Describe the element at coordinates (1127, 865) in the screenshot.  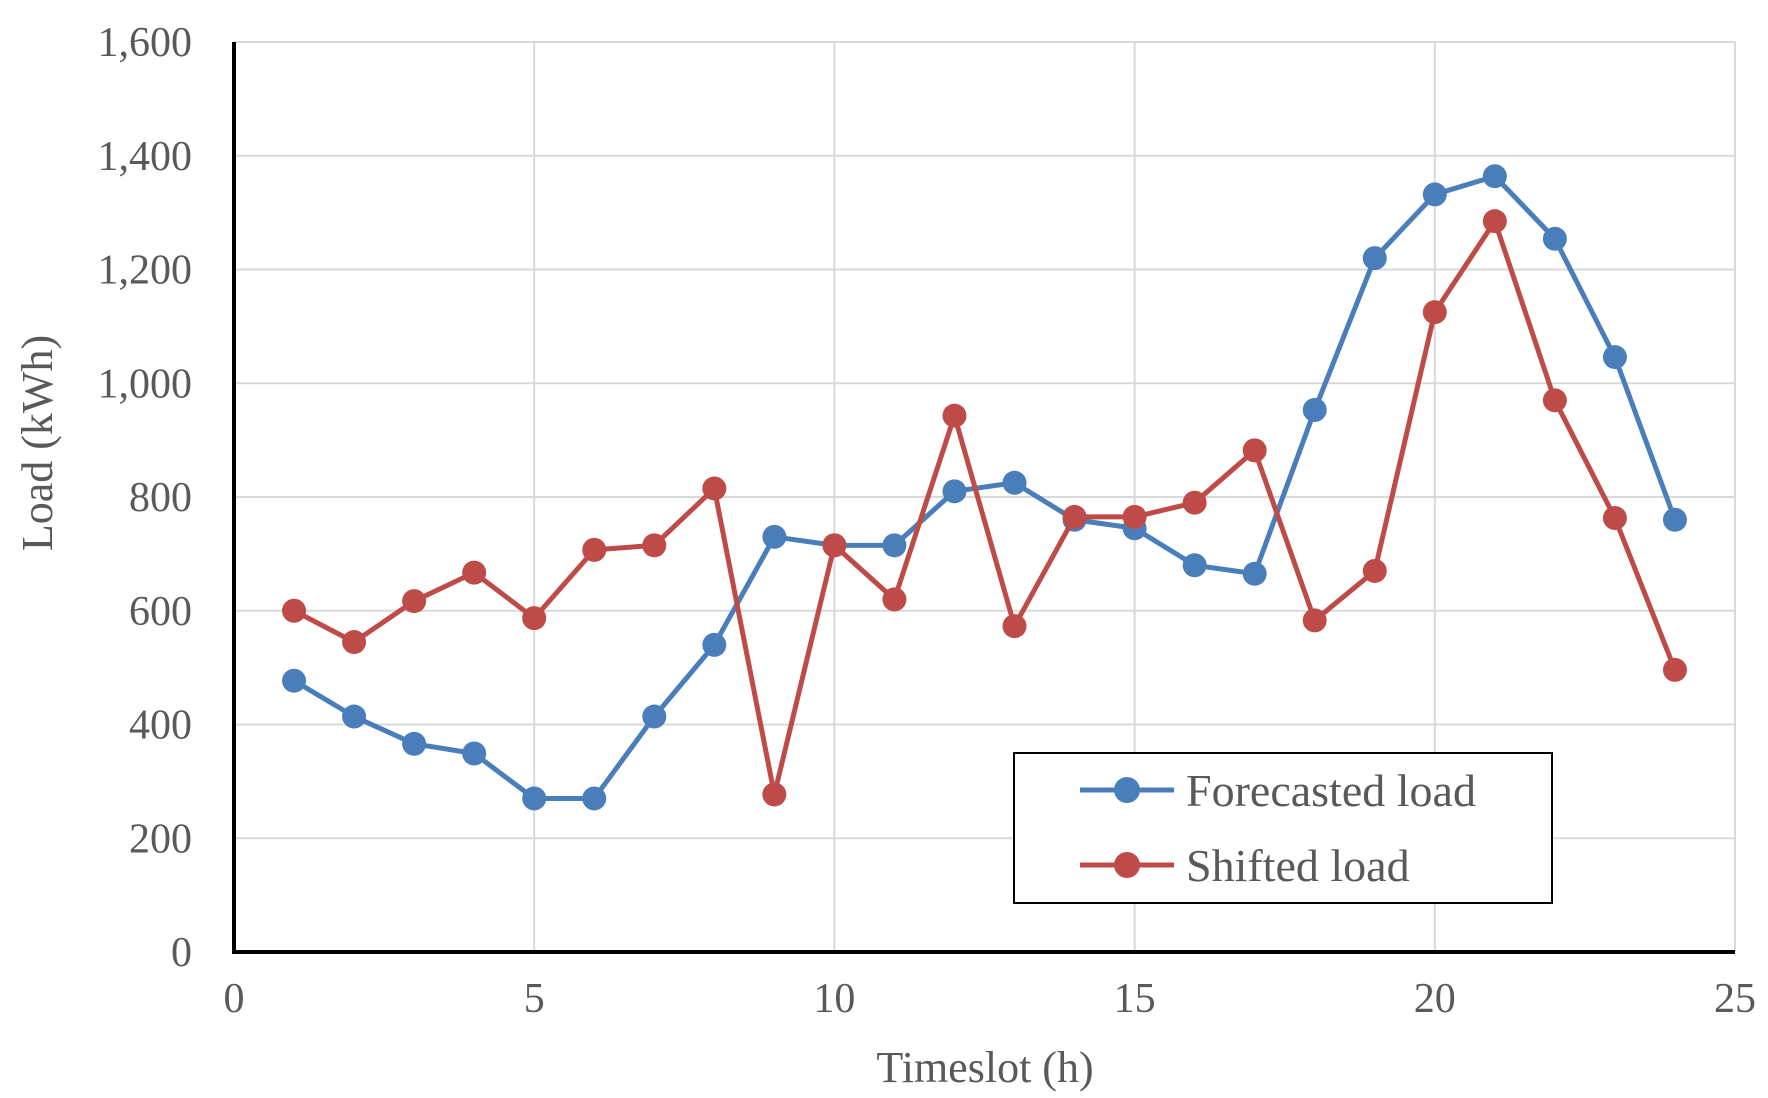
I see `legend-swatch-marker-shifted` at that location.